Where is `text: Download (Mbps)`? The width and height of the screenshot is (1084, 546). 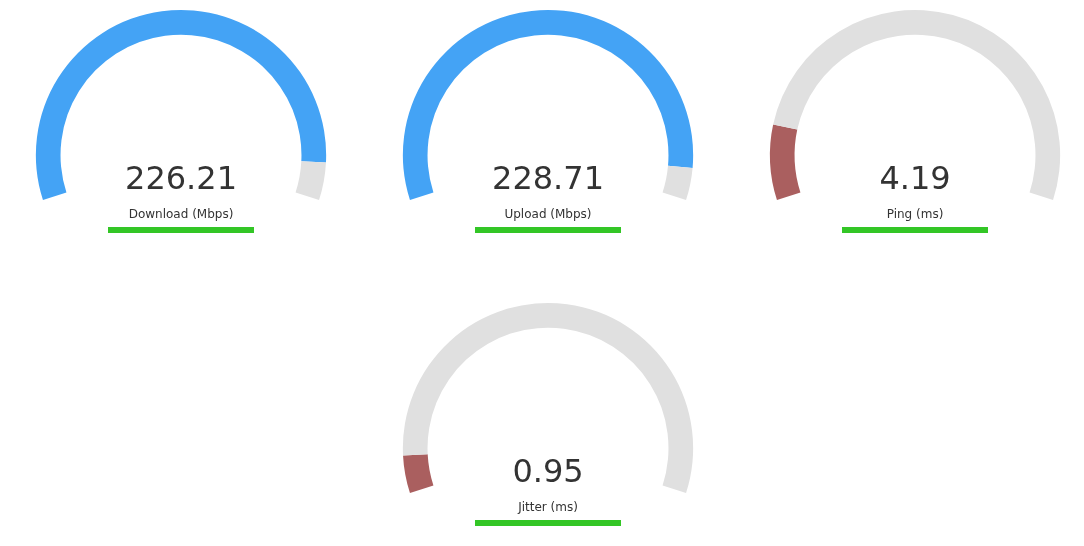
text: Download (Mbps) is located at coordinates (181, 214).